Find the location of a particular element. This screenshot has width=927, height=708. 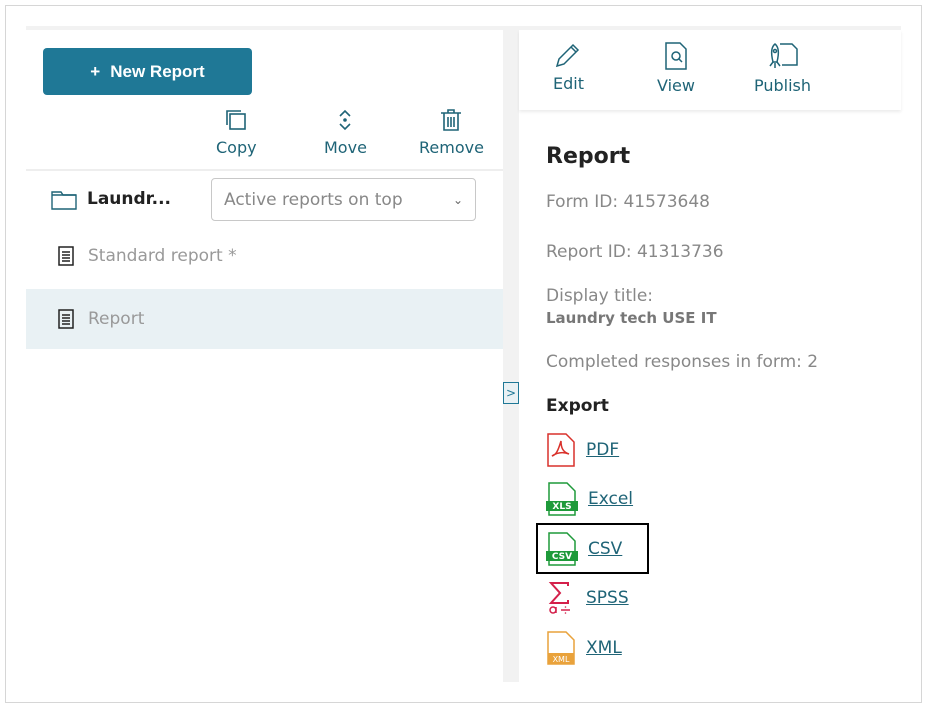

copy-icon is located at coordinates (236, 120).